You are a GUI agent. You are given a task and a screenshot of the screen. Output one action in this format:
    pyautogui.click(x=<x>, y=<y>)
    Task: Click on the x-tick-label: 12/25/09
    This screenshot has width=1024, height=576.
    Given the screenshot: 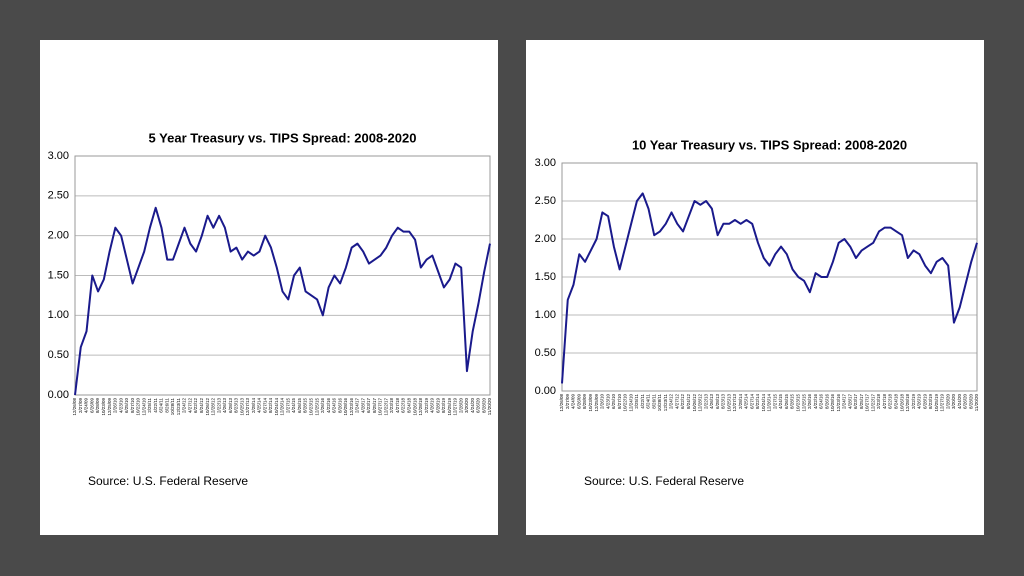 What is the action you would take?
    pyautogui.click(x=596, y=403)
    